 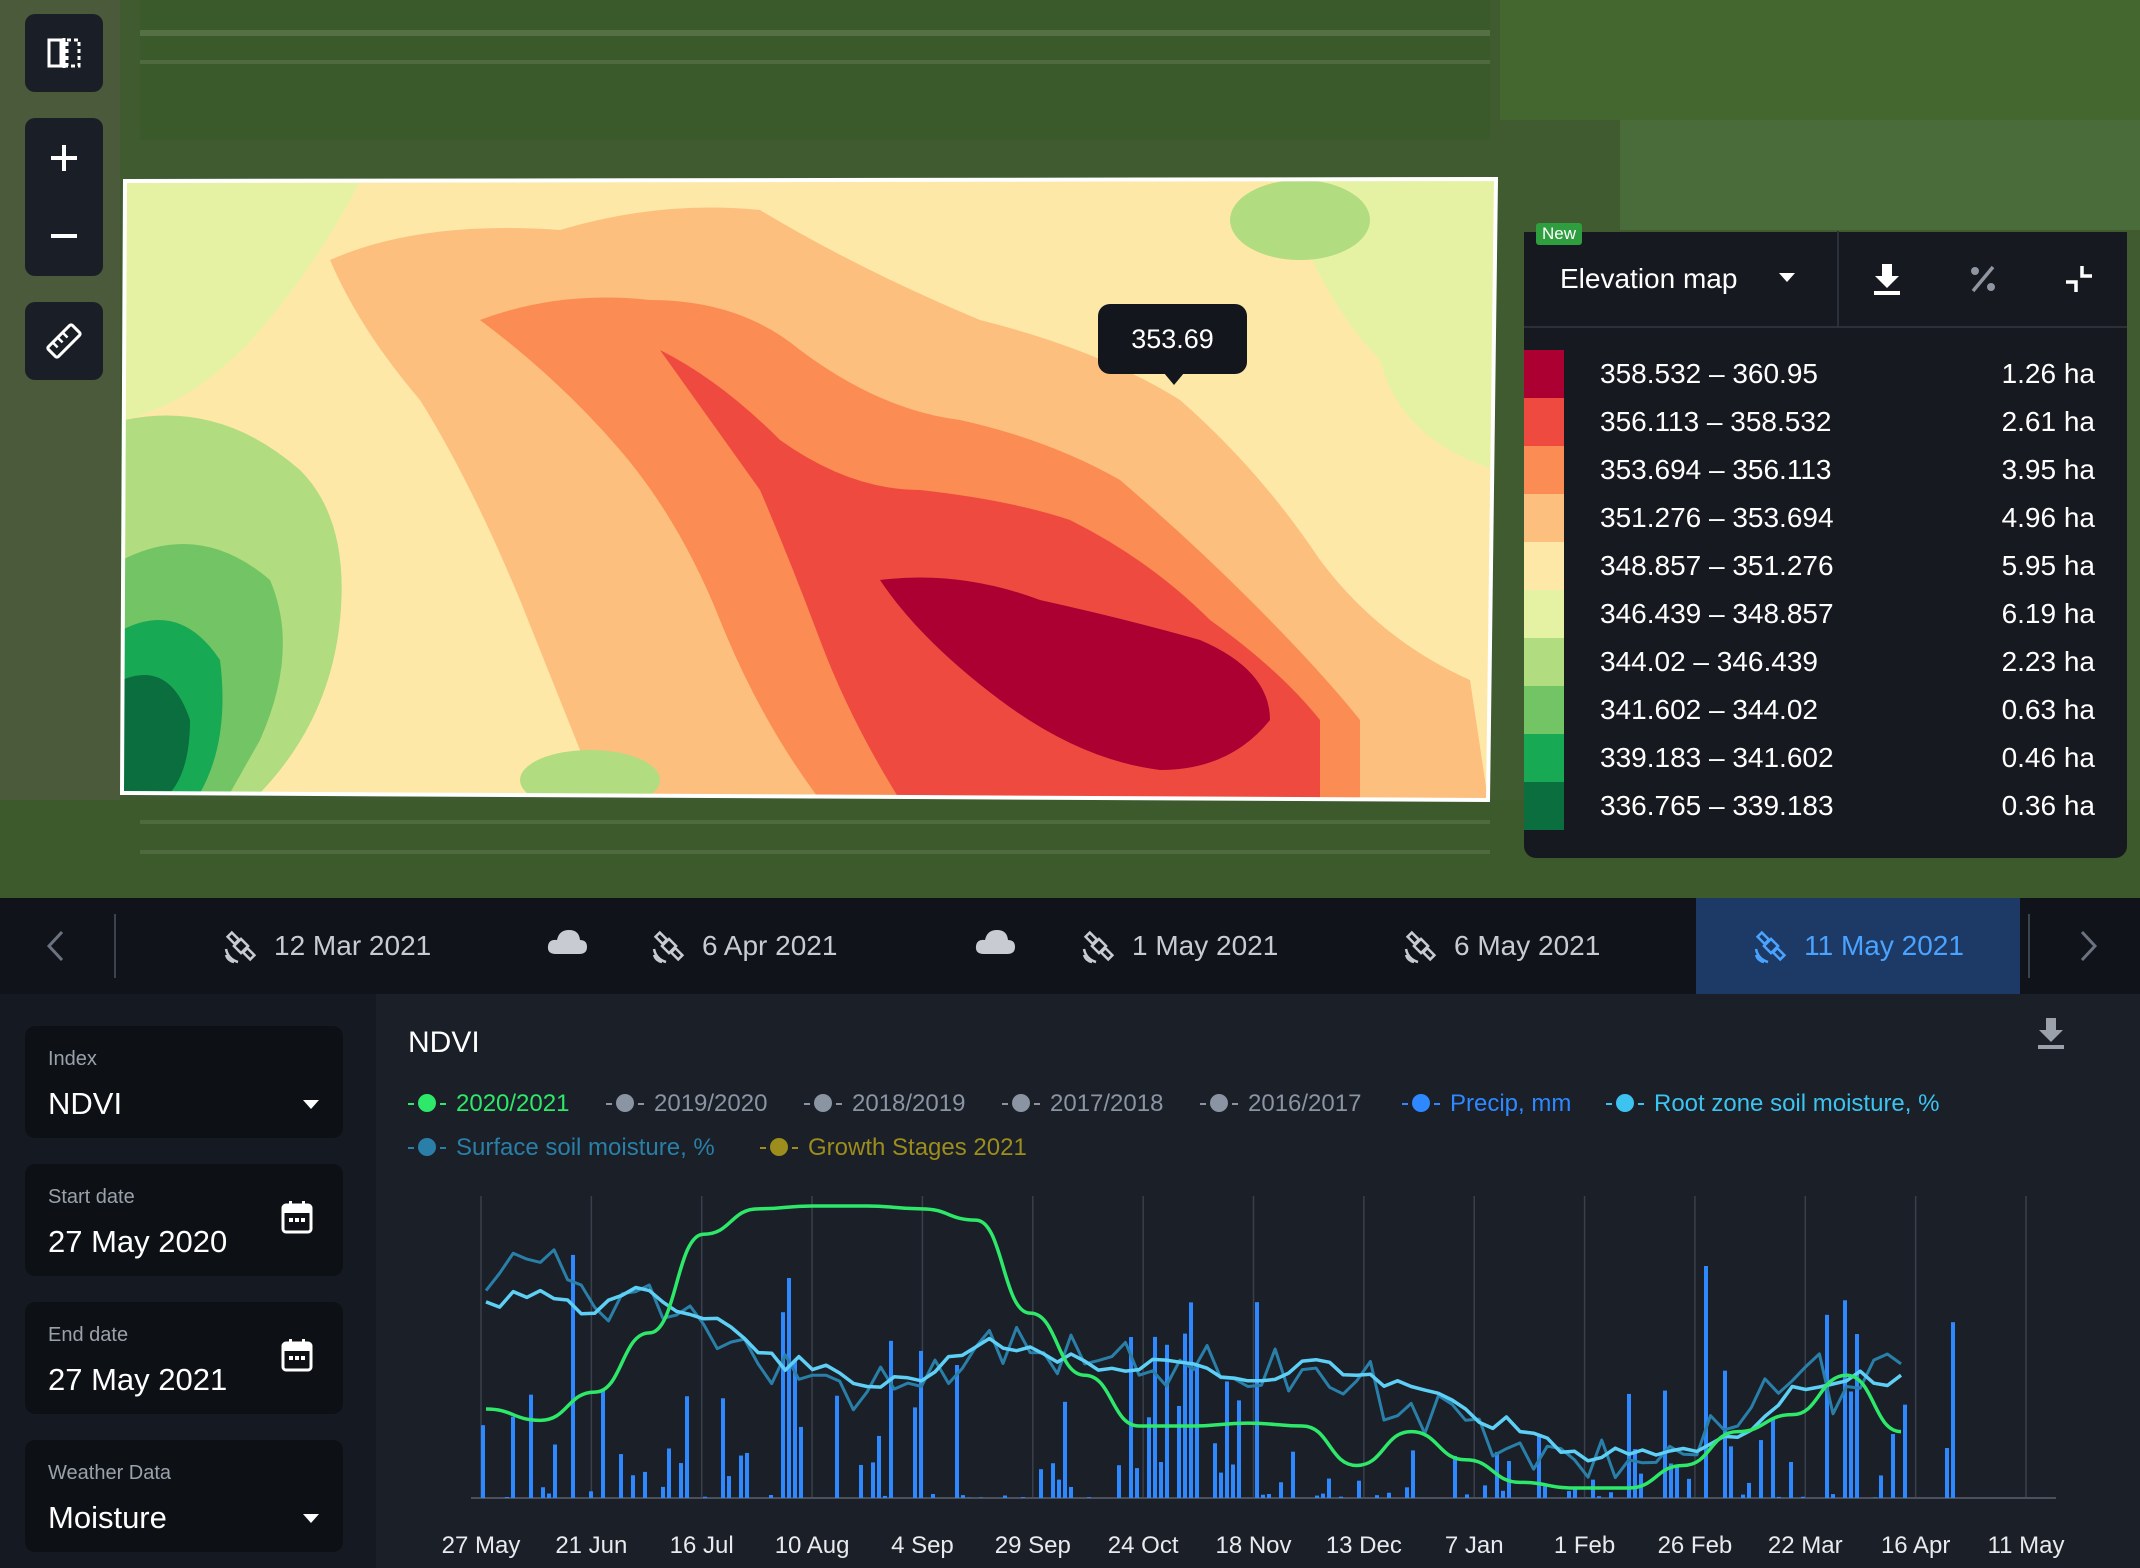 What do you see at coordinates (107, 1517) in the screenshot?
I see `weather-data-value: Moisture` at bounding box center [107, 1517].